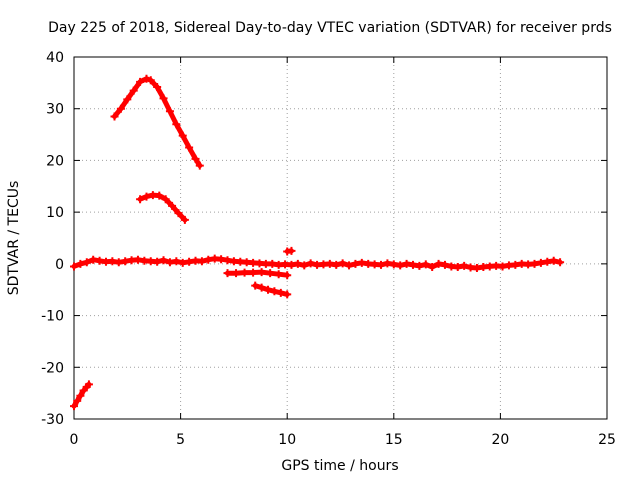 This screenshot has height=480, width=640. I want to click on series-band, so click(157, 122).